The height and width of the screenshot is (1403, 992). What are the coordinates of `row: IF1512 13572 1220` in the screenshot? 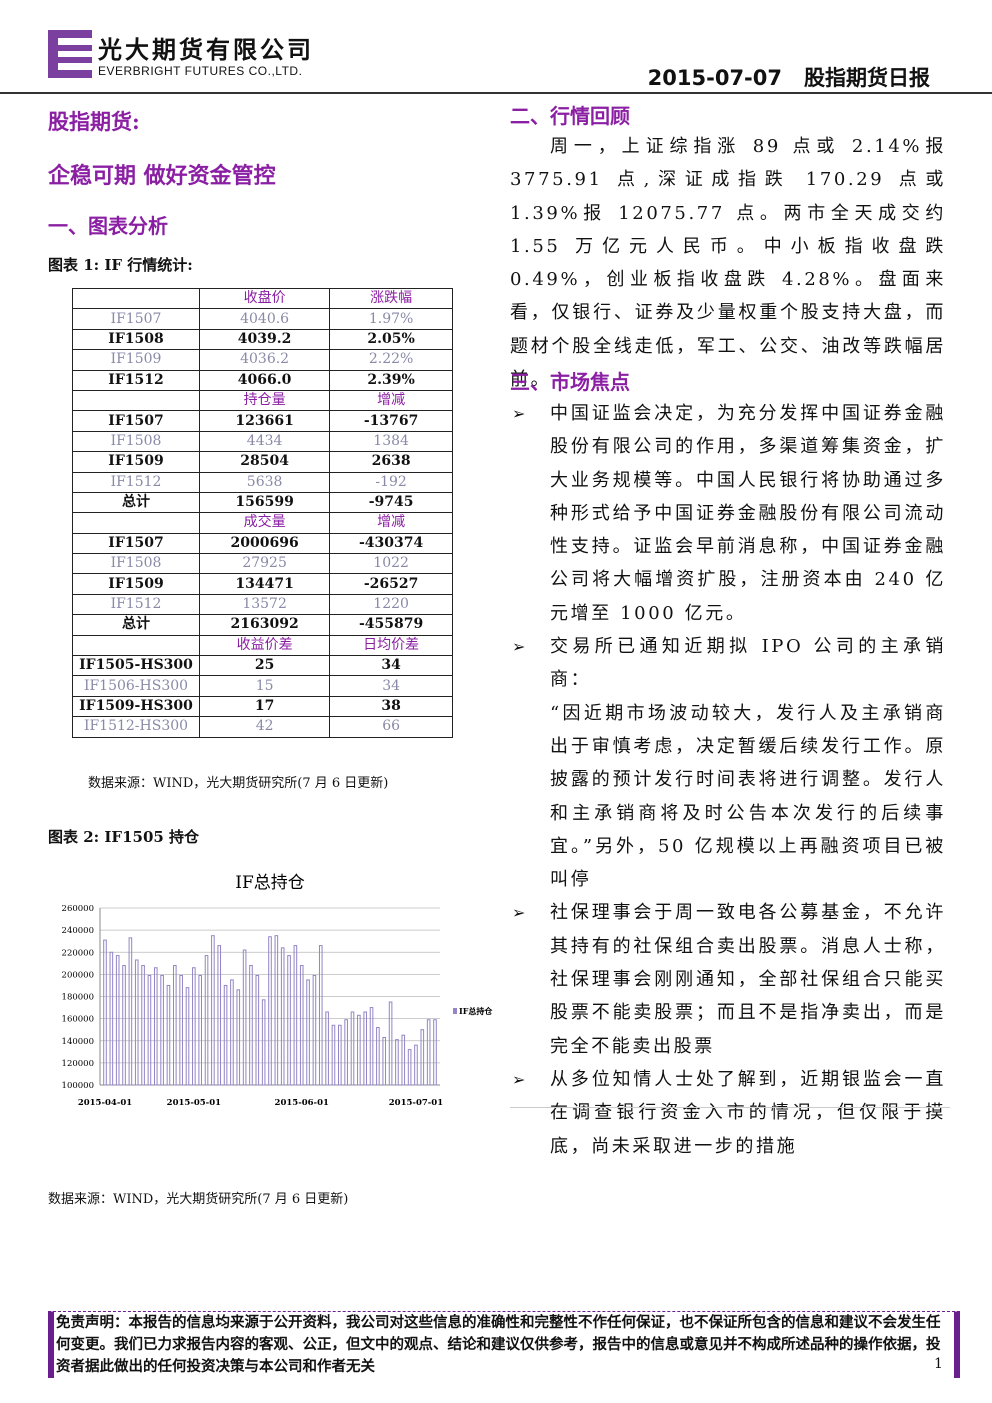 It's located at (262, 604).